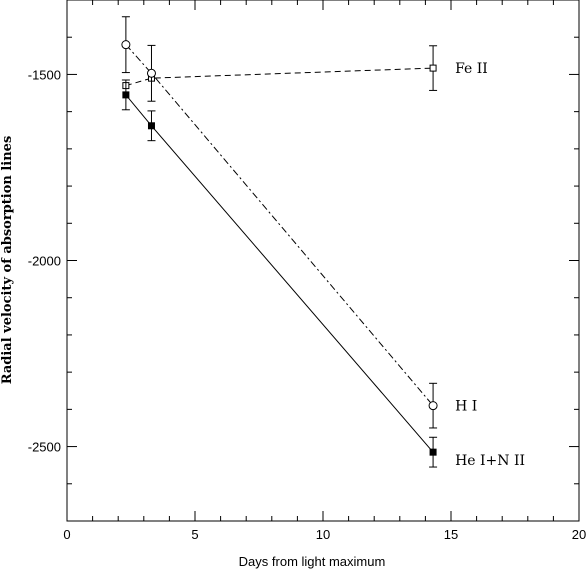  What do you see at coordinates (579, 534) in the screenshot?
I see `x-tick-label: 20` at bounding box center [579, 534].